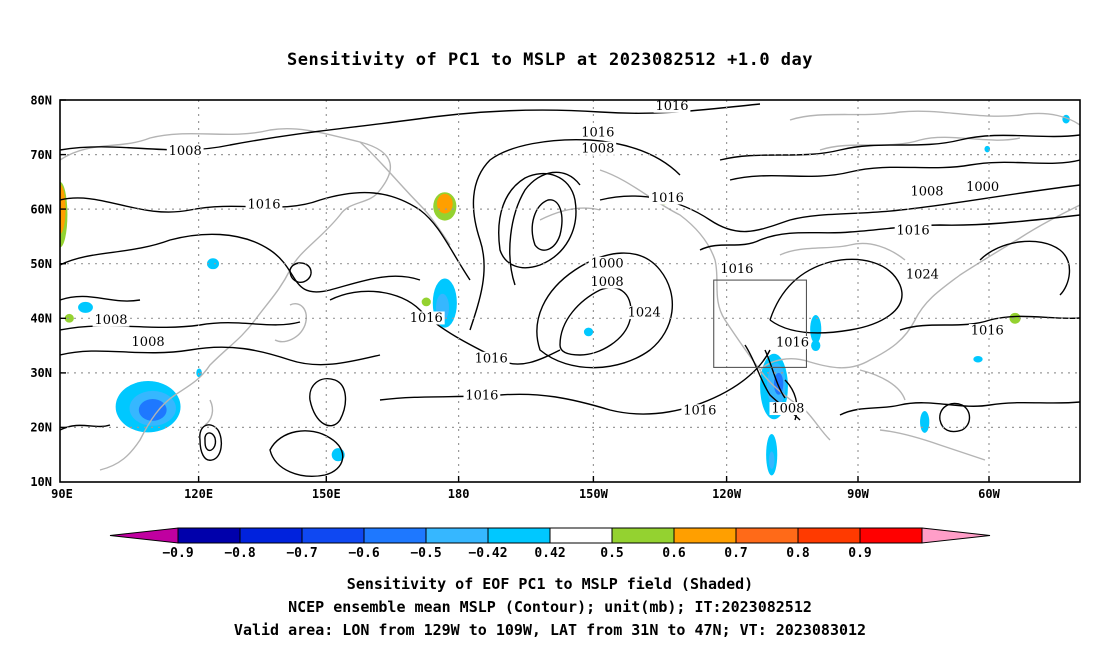  What do you see at coordinates (177, 553) in the screenshot?
I see `colorbar-label: −0.9` at bounding box center [177, 553].